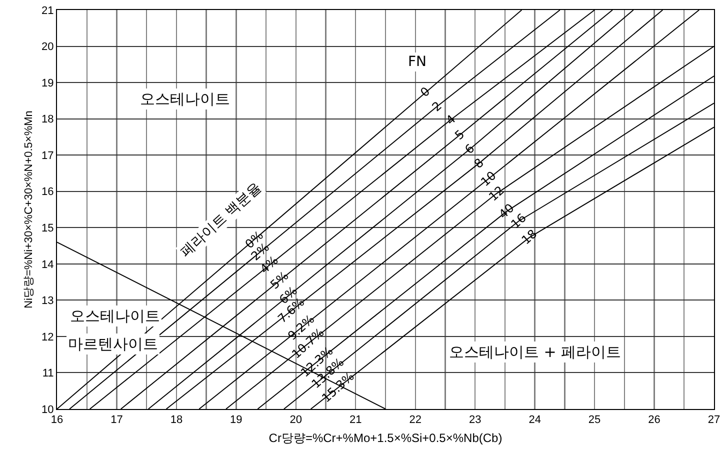 The height and width of the screenshot is (459, 726). What do you see at coordinates (113, 344) in the screenshot?
I see `annotation: 마르텐사이트` at bounding box center [113, 344].